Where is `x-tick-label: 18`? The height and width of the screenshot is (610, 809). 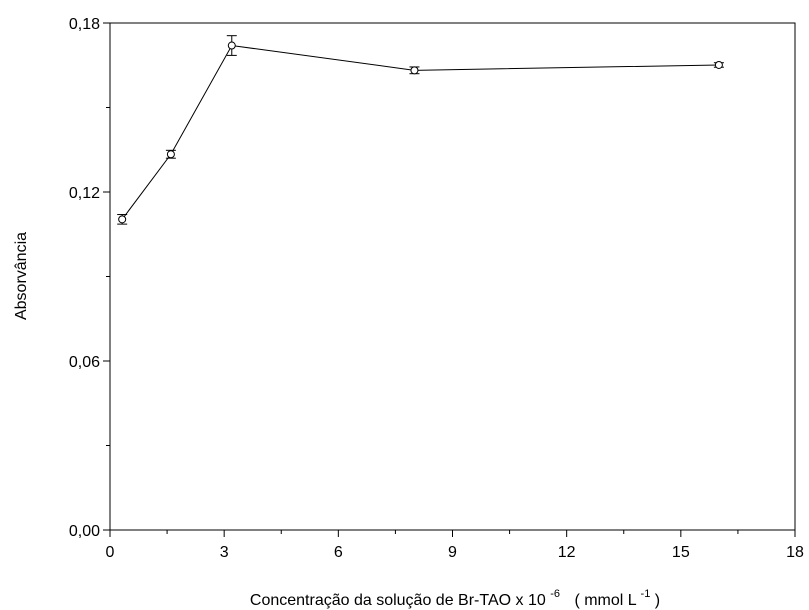
x-tick-label: 18 is located at coordinates (795, 552).